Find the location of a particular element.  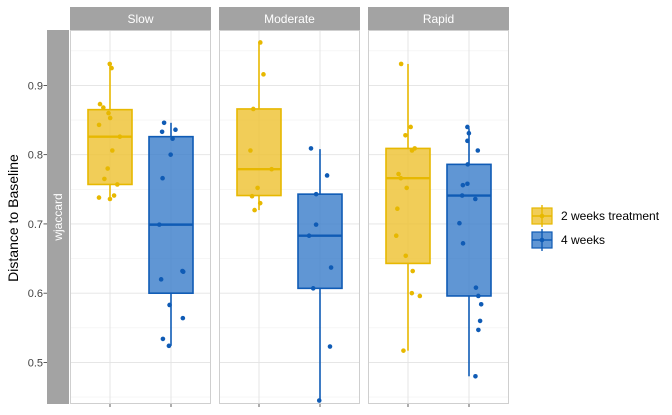

y-tick-label: 0.9 is located at coordinates (35, 86).